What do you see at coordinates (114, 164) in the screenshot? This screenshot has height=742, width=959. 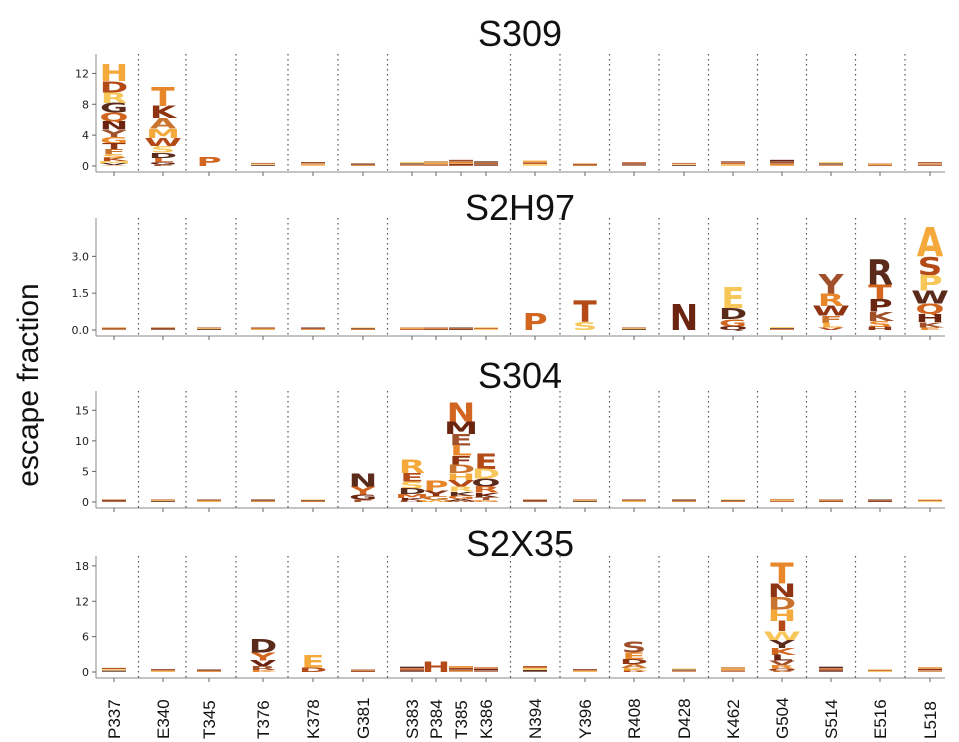 I see `logo-letter: V` at bounding box center [114, 164].